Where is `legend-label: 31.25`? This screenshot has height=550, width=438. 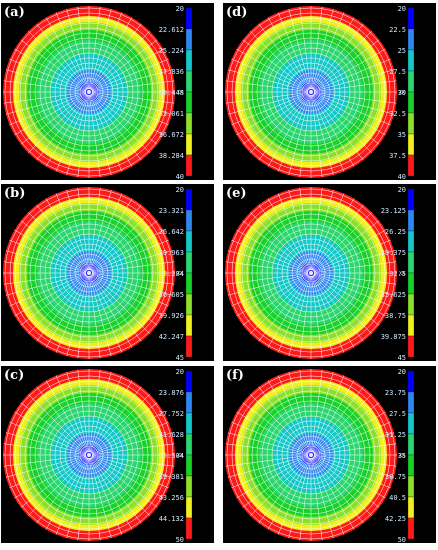
legend-label: 31.25 is located at coordinates (395, 435).